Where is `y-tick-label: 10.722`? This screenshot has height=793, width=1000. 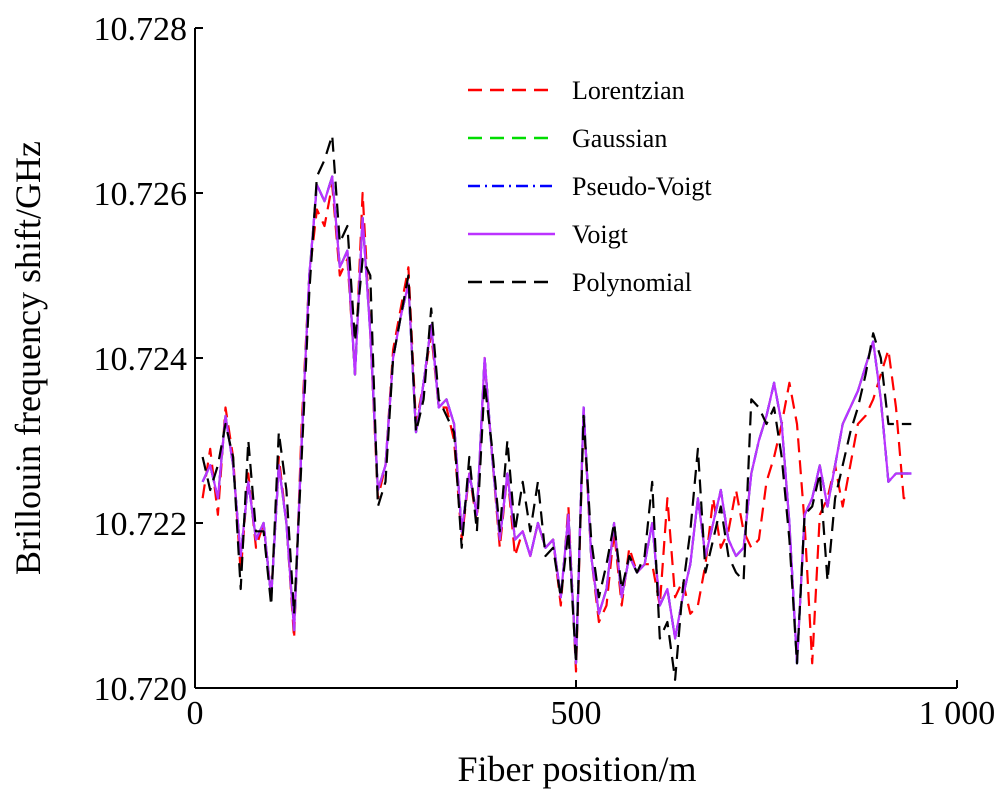 y-tick-label: 10.722 is located at coordinates (141, 524).